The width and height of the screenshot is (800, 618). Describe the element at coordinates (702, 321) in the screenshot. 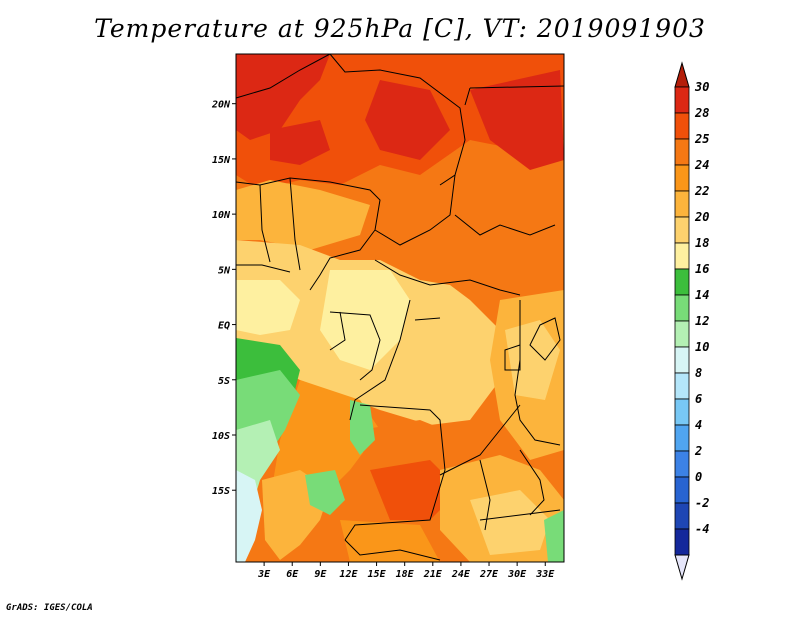

I see `colorbar-label: 12` at that location.